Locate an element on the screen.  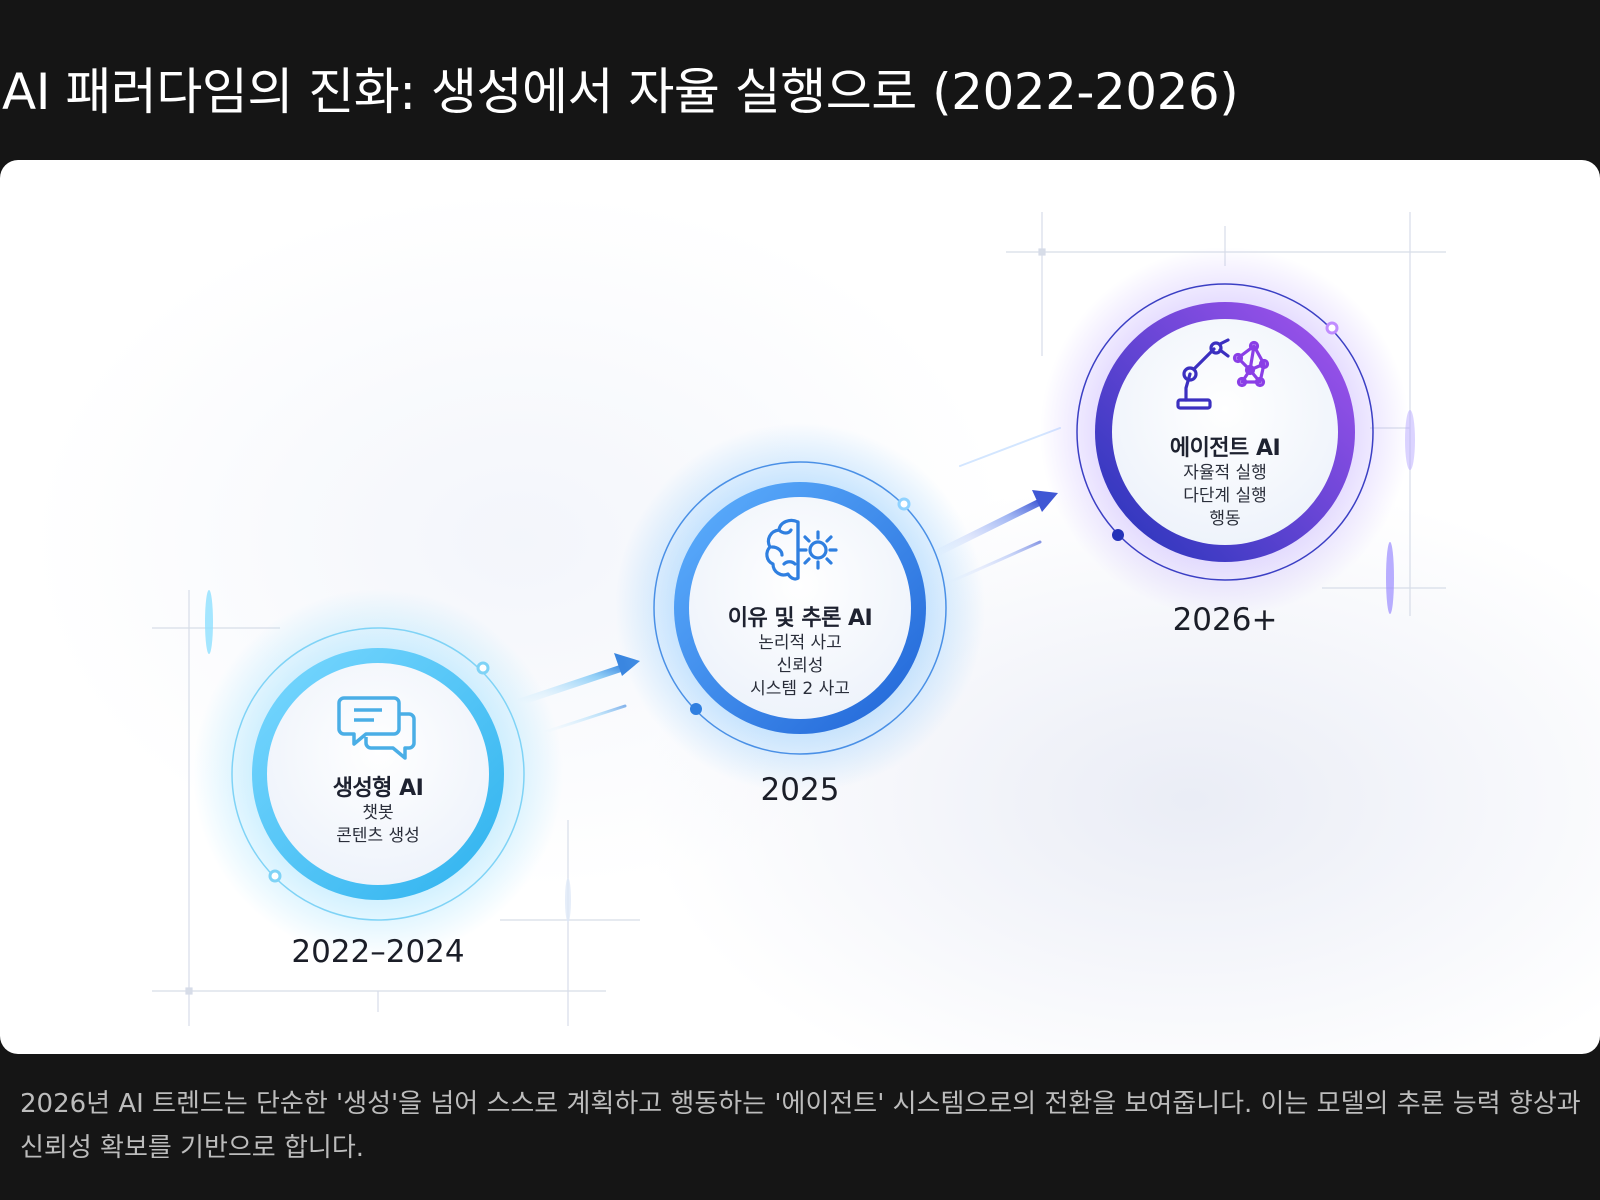
year-label: 2026+ is located at coordinates (1225, 620).